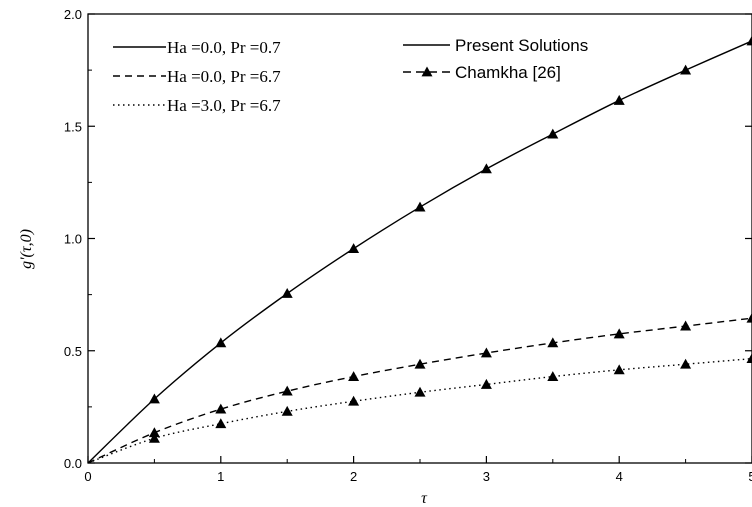  What do you see at coordinates (73, 14) in the screenshot?
I see `y-tick-label: 2.0` at bounding box center [73, 14].